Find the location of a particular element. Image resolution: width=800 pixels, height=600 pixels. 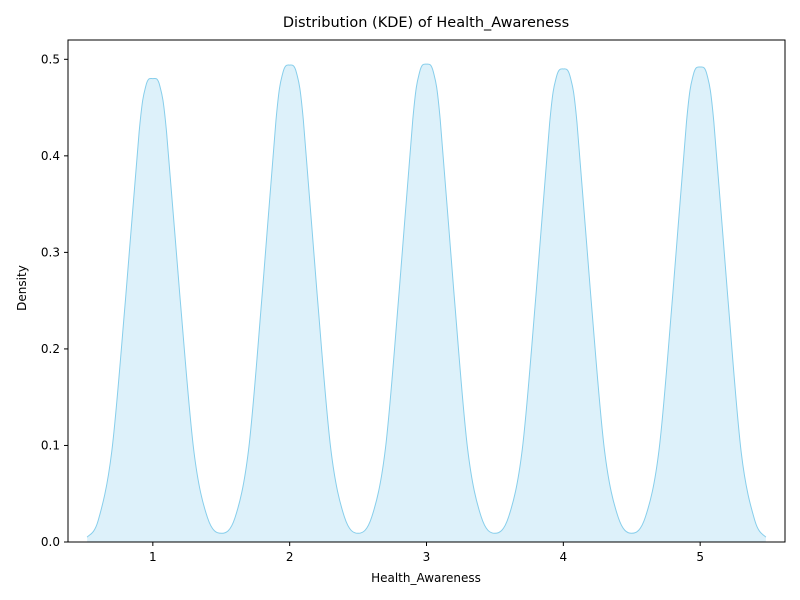

y-tick-label: 0.1 is located at coordinates (50, 445).